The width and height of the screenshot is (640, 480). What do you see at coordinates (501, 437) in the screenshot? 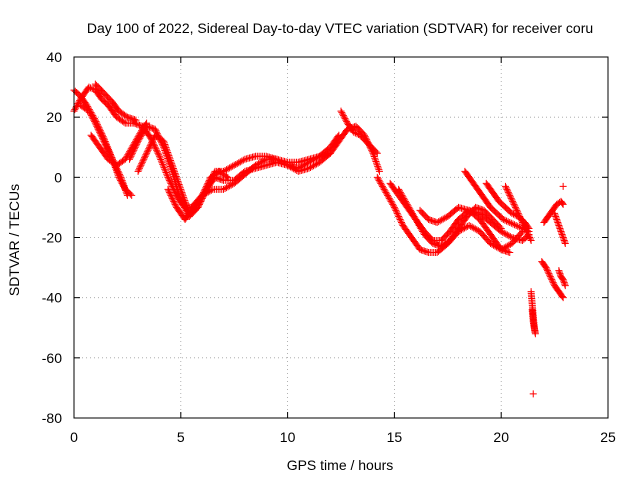
I see `x-tick-label: 20` at bounding box center [501, 437].